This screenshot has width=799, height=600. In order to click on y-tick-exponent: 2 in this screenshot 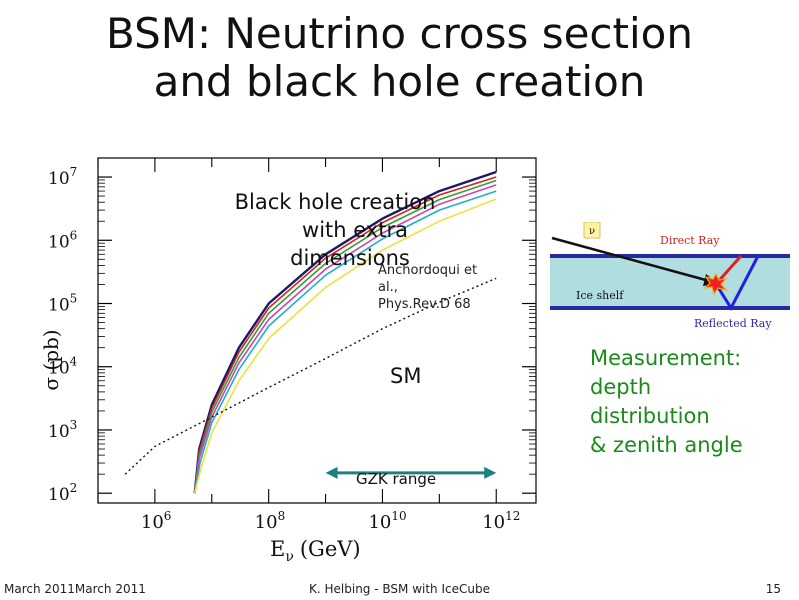, I will do `click(74, 488)`.